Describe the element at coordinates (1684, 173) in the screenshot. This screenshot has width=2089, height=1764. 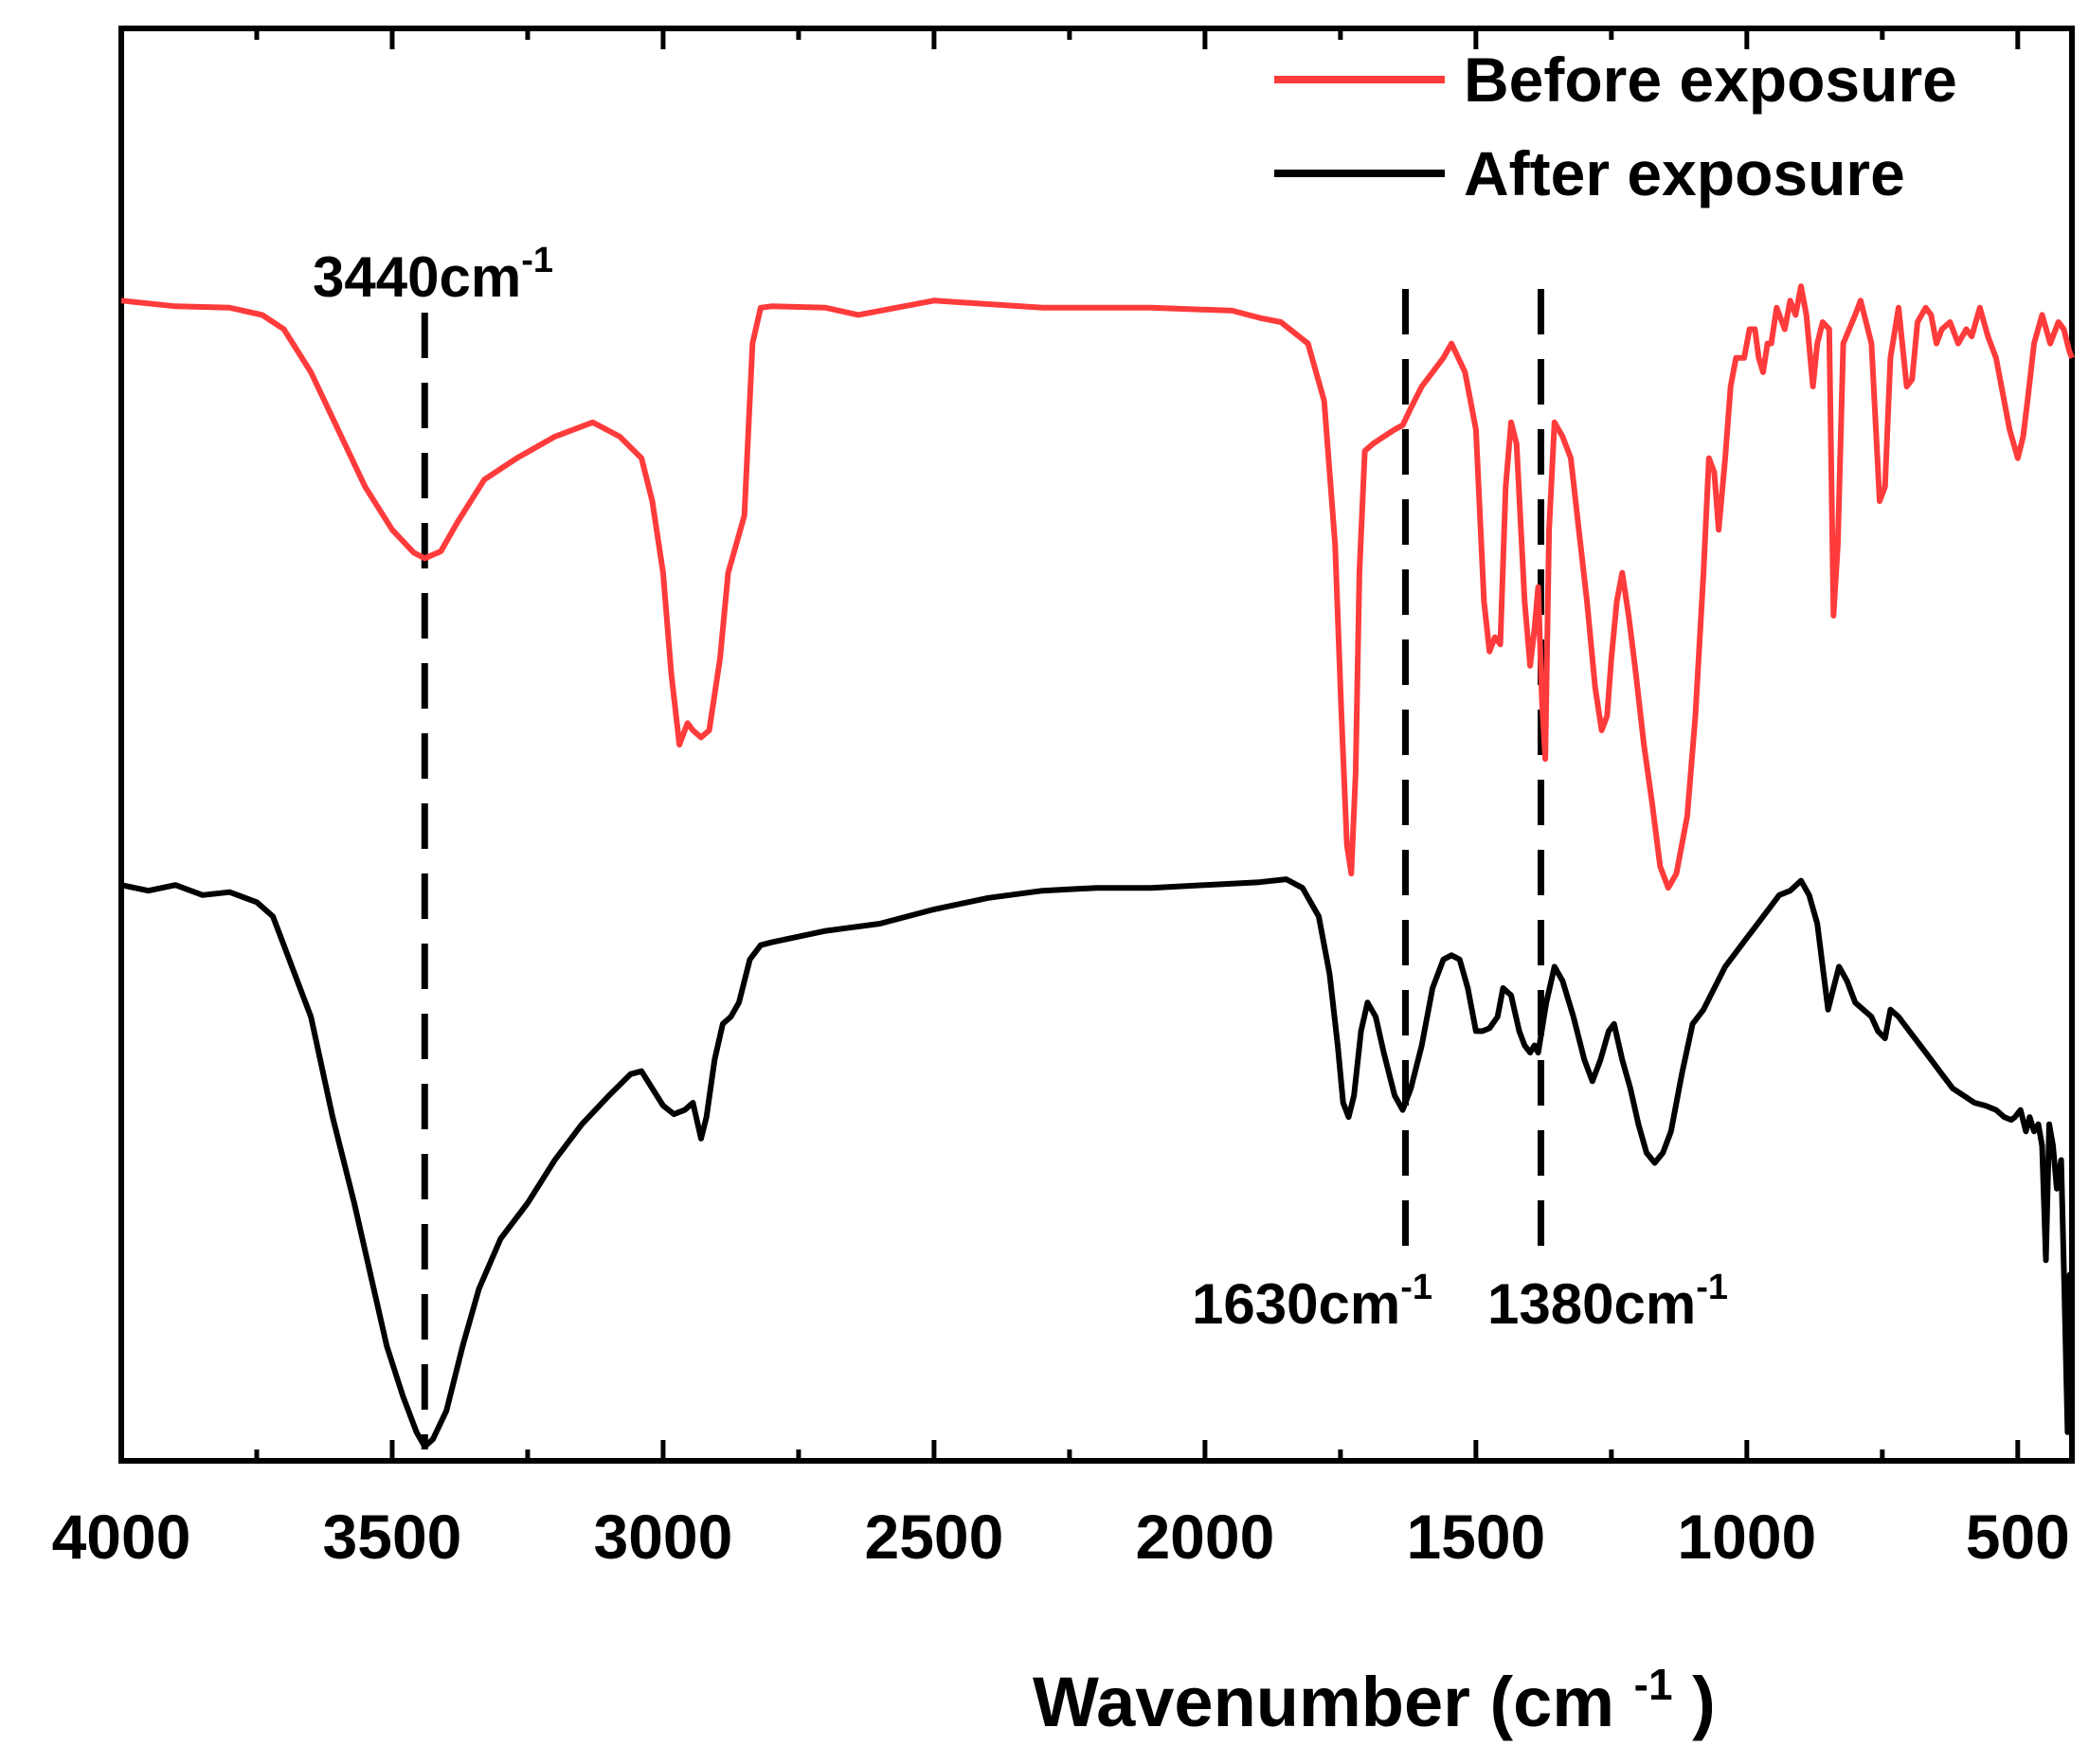
I see `legend-label-after: After exposure` at that location.